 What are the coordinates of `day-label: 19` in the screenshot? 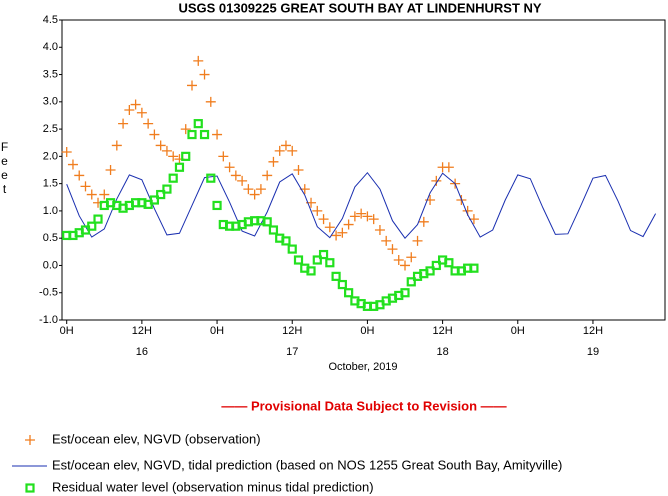 It's located at (593, 352).